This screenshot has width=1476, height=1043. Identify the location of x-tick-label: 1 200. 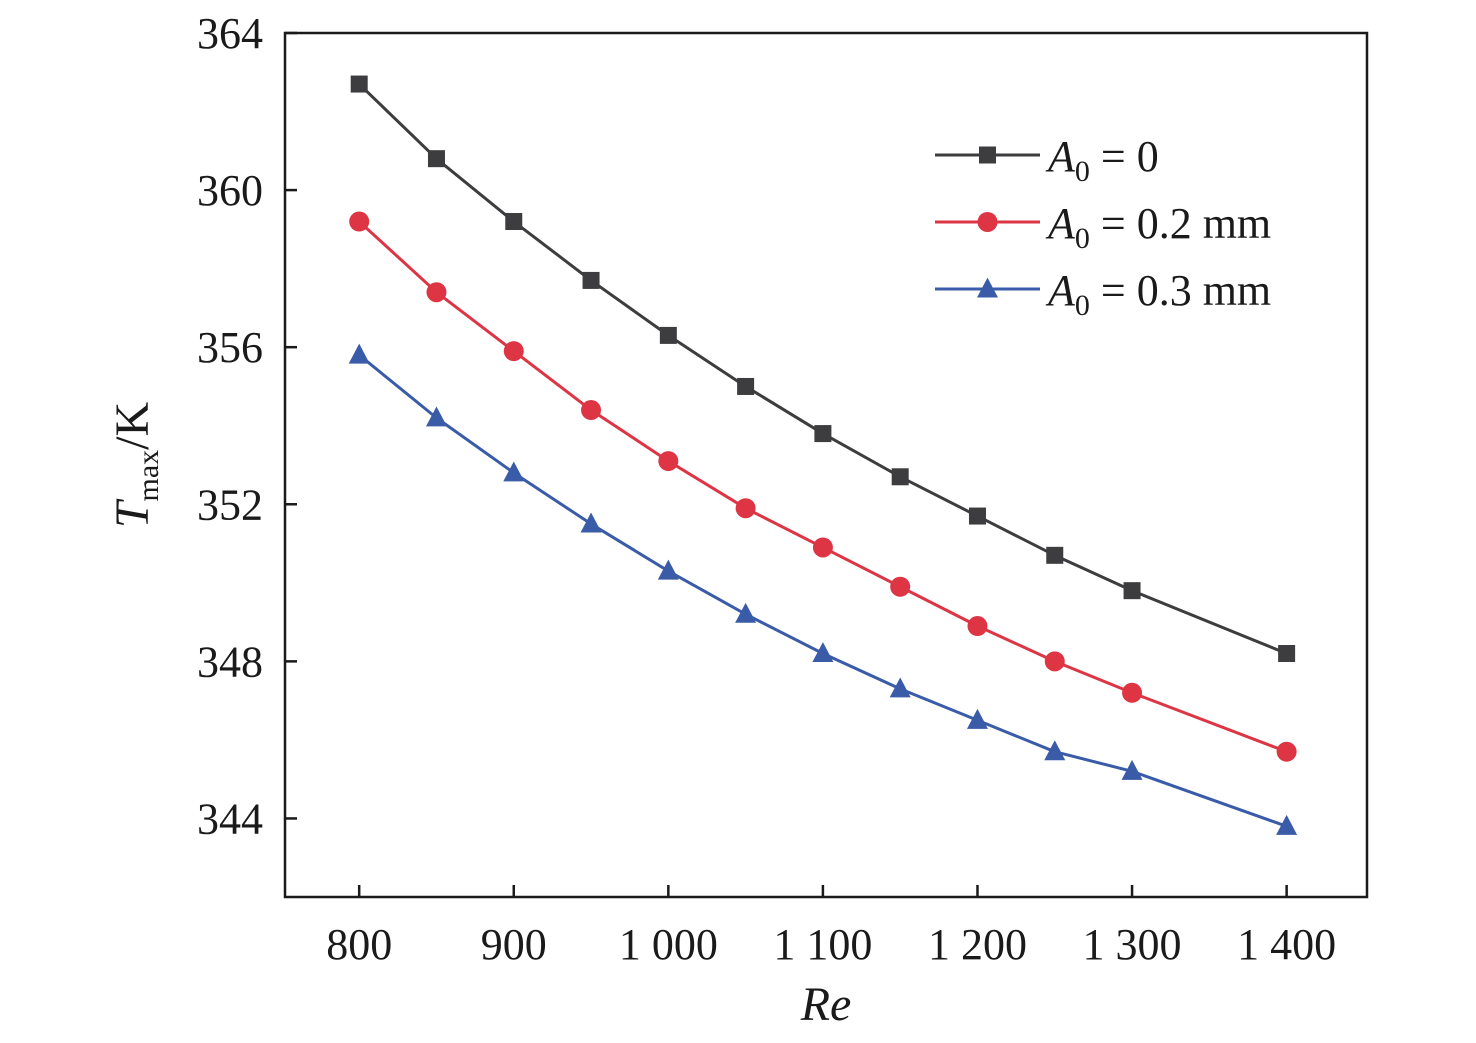
(977, 944).